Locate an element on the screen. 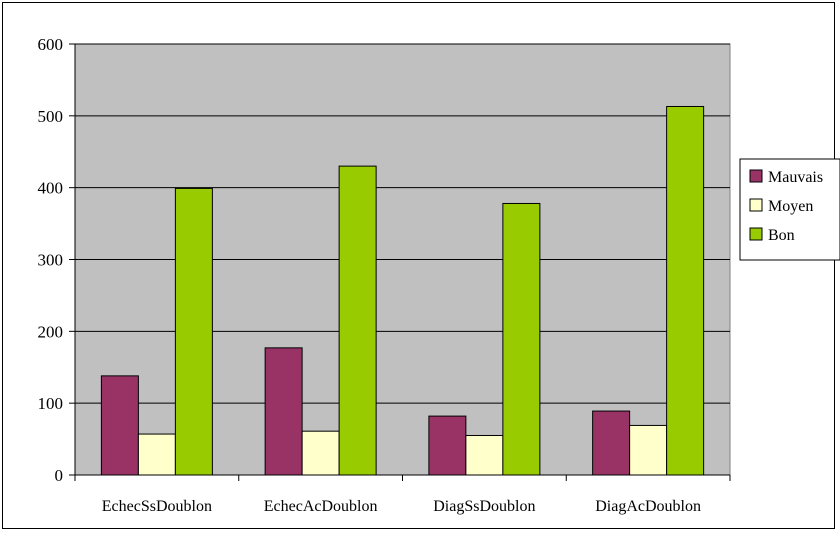  x-category-label: EchecAcDoublon is located at coordinates (321, 506).